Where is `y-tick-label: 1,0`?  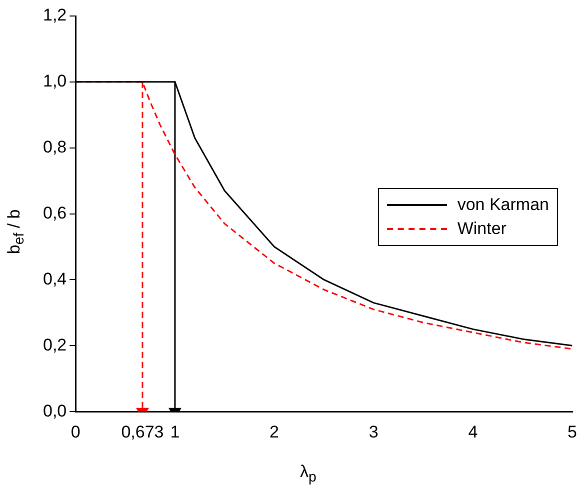
y-tick-label: 1,0 is located at coordinates (54, 81).